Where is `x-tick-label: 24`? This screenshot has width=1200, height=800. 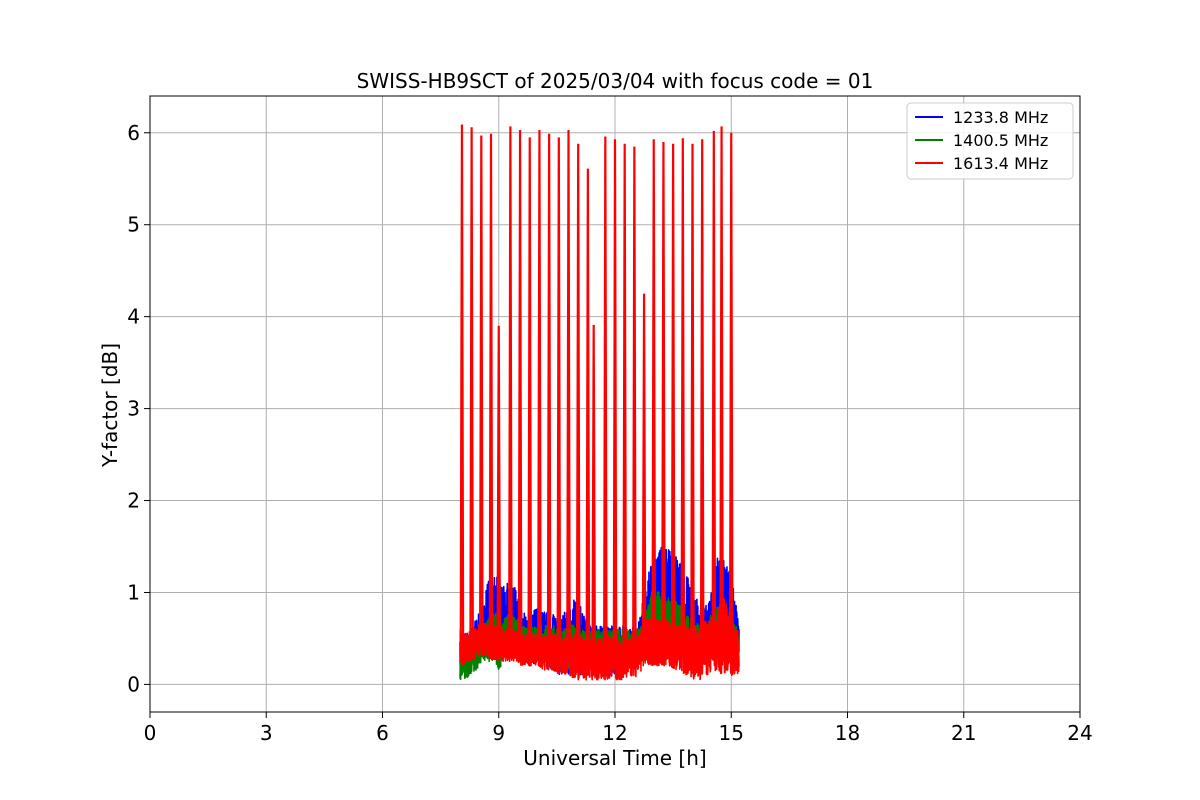
x-tick-label: 24 is located at coordinates (1079, 733).